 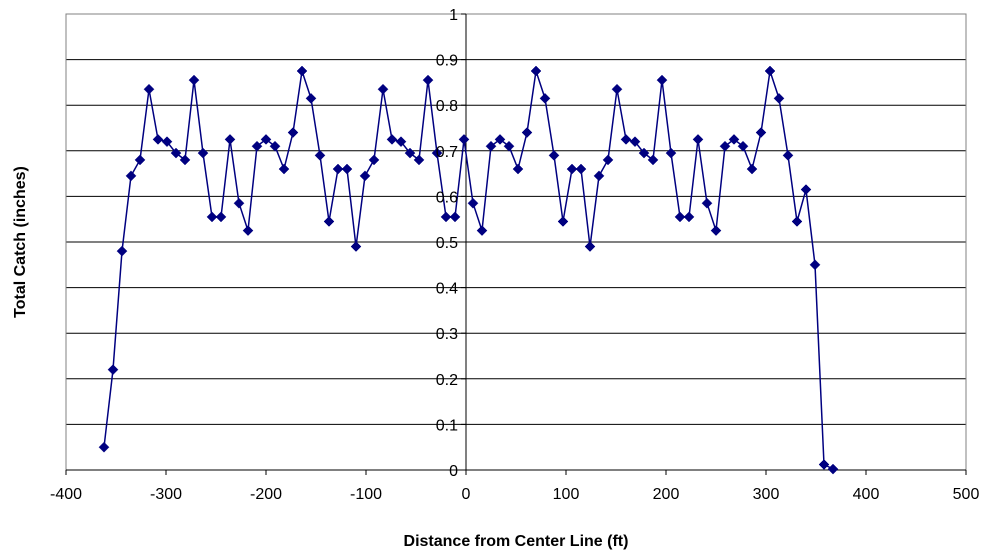 What do you see at coordinates (466, 494) in the screenshot?
I see `x-tick-label: 0` at bounding box center [466, 494].